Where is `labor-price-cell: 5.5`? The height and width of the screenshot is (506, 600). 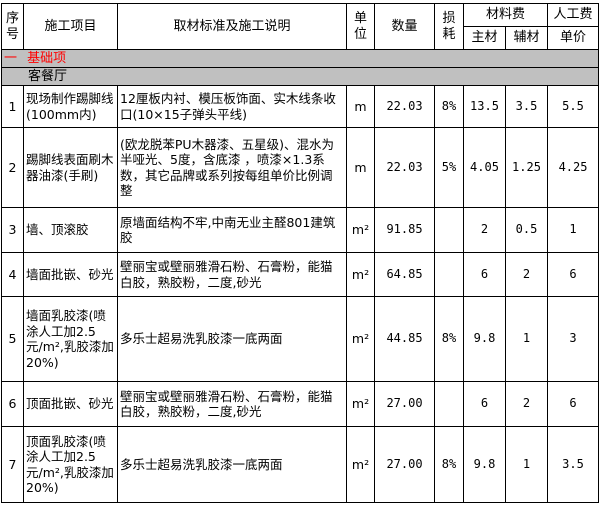
labor-price-cell: 5.5 is located at coordinates (573, 106).